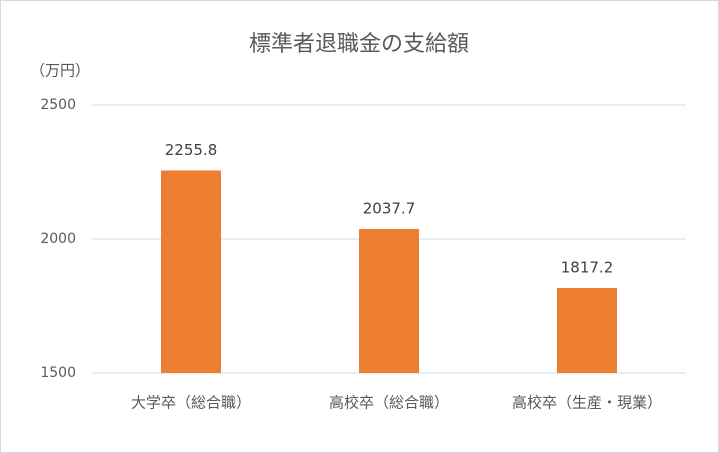 This screenshot has height=453, width=719. What do you see at coordinates (58, 373) in the screenshot?
I see `y-tick-label: 1500` at bounding box center [58, 373].